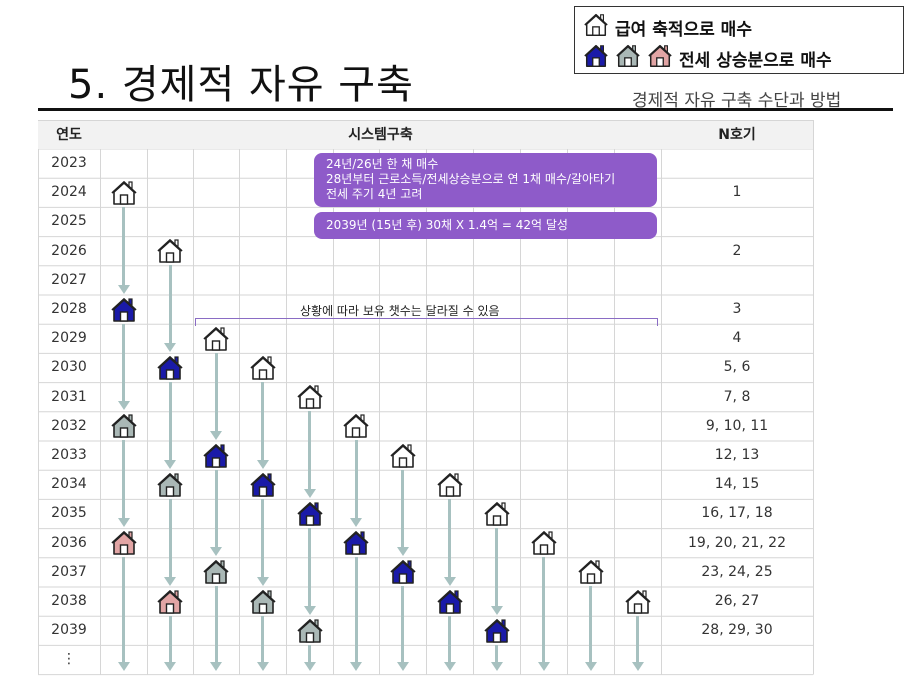 The image size is (912, 684). What do you see at coordinates (737, 455) in the screenshot?
I see `n-count-cell: 12, 13` at bounding box center [737, 455].